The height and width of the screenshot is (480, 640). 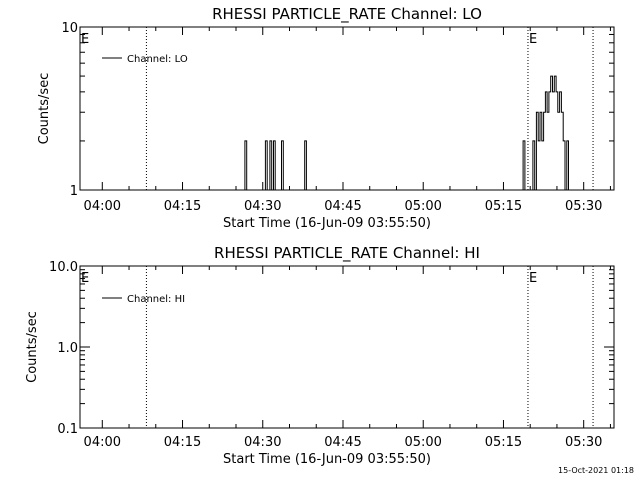 What do you see at coordinates (347, 253) in the screenshot?
I see `chart-title: RHESSI PARTICLE_RATE Channel: HI` at bounding box center [347, 253].